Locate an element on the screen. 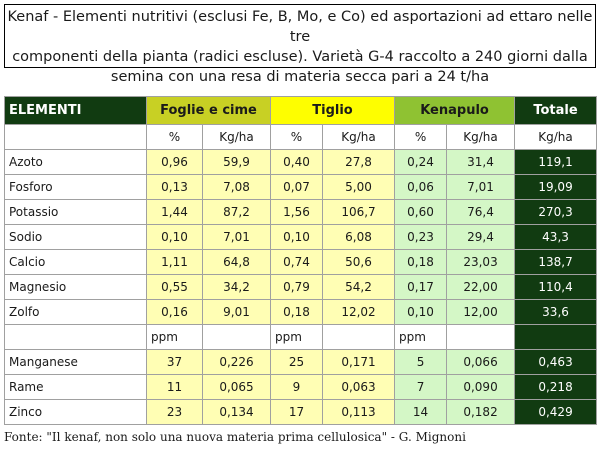 The image size is (600, 456). table-row: Zinco 23 0,134 17 0,113 14 0,182 0,429 is located at coordinates (301, 412).